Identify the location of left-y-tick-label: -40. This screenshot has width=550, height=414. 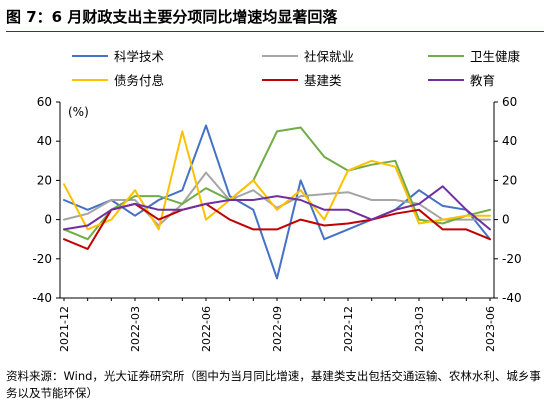
(42, 298).